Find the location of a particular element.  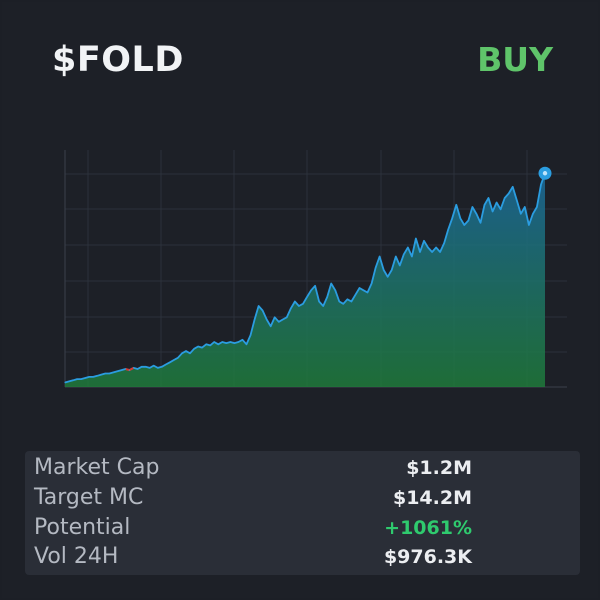

stat-row-target-mc: Target MC $14.2M is located at coordinates (302, 500).